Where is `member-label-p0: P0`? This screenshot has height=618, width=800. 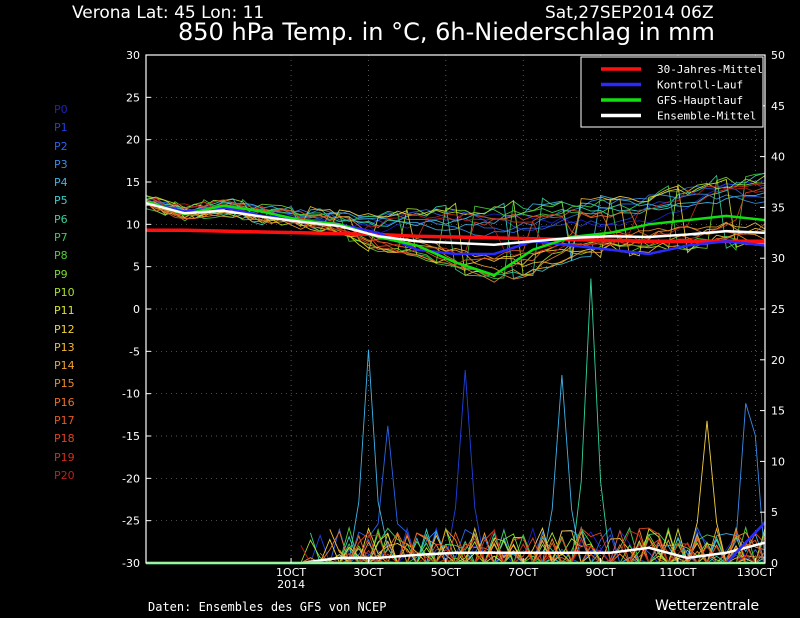 member-label-p0: P0 is located at coordinates (61, 109).